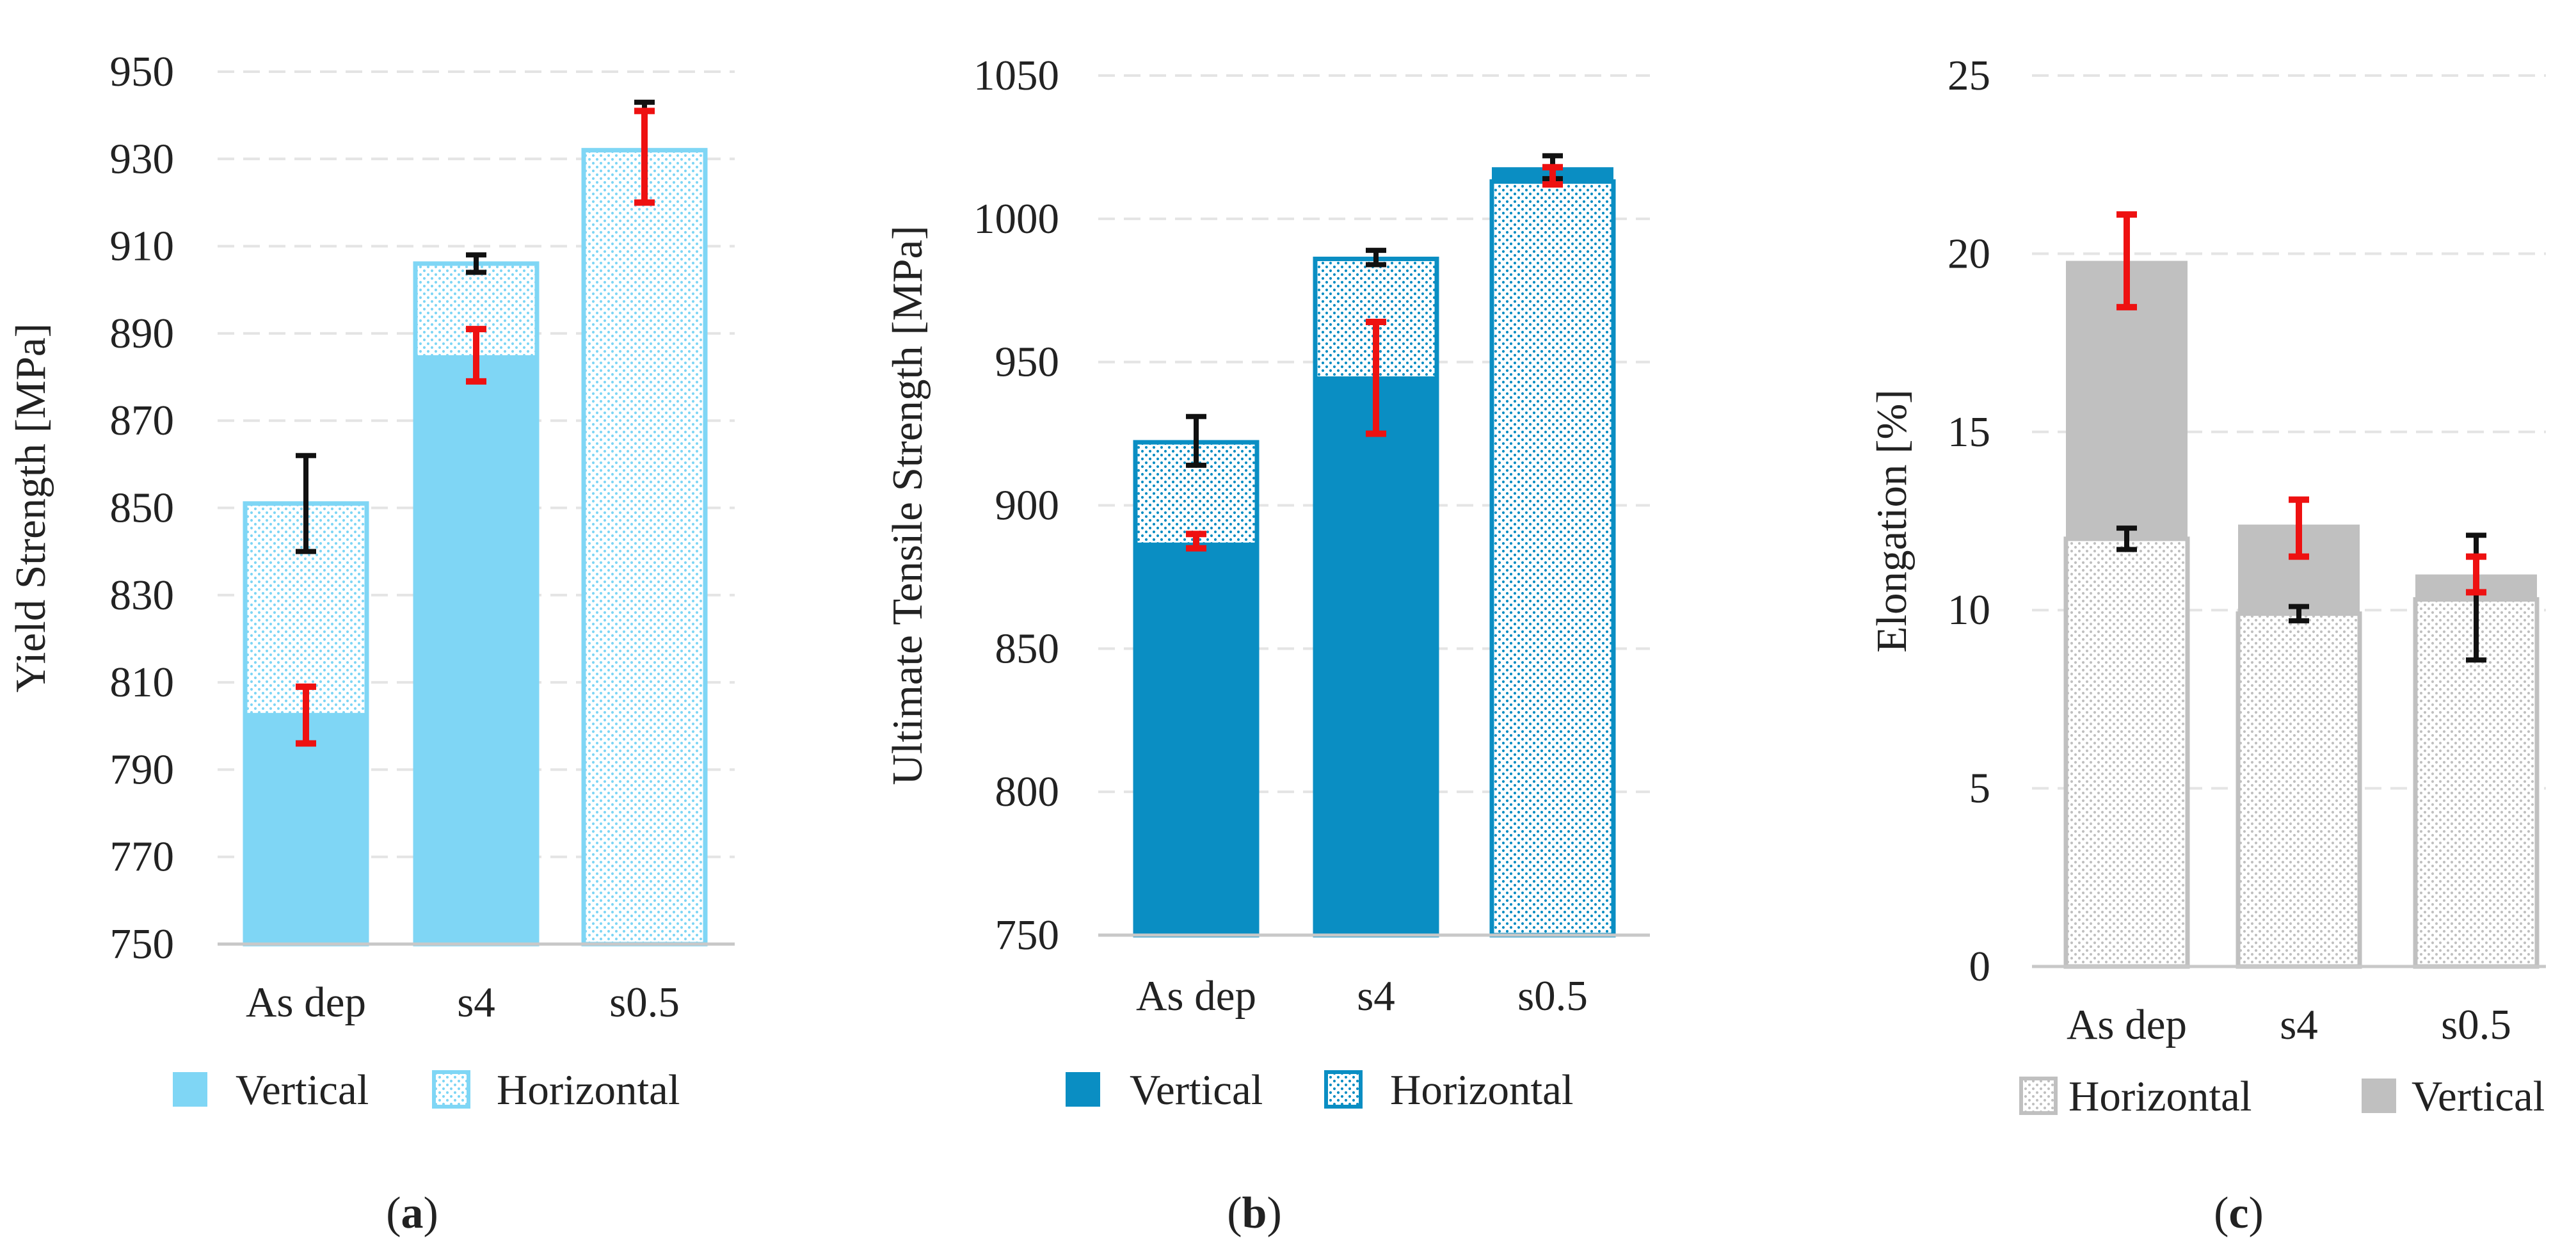 The image size is (2576, 1259). I want to click on y-tick-label: 870, so click(142, 420).